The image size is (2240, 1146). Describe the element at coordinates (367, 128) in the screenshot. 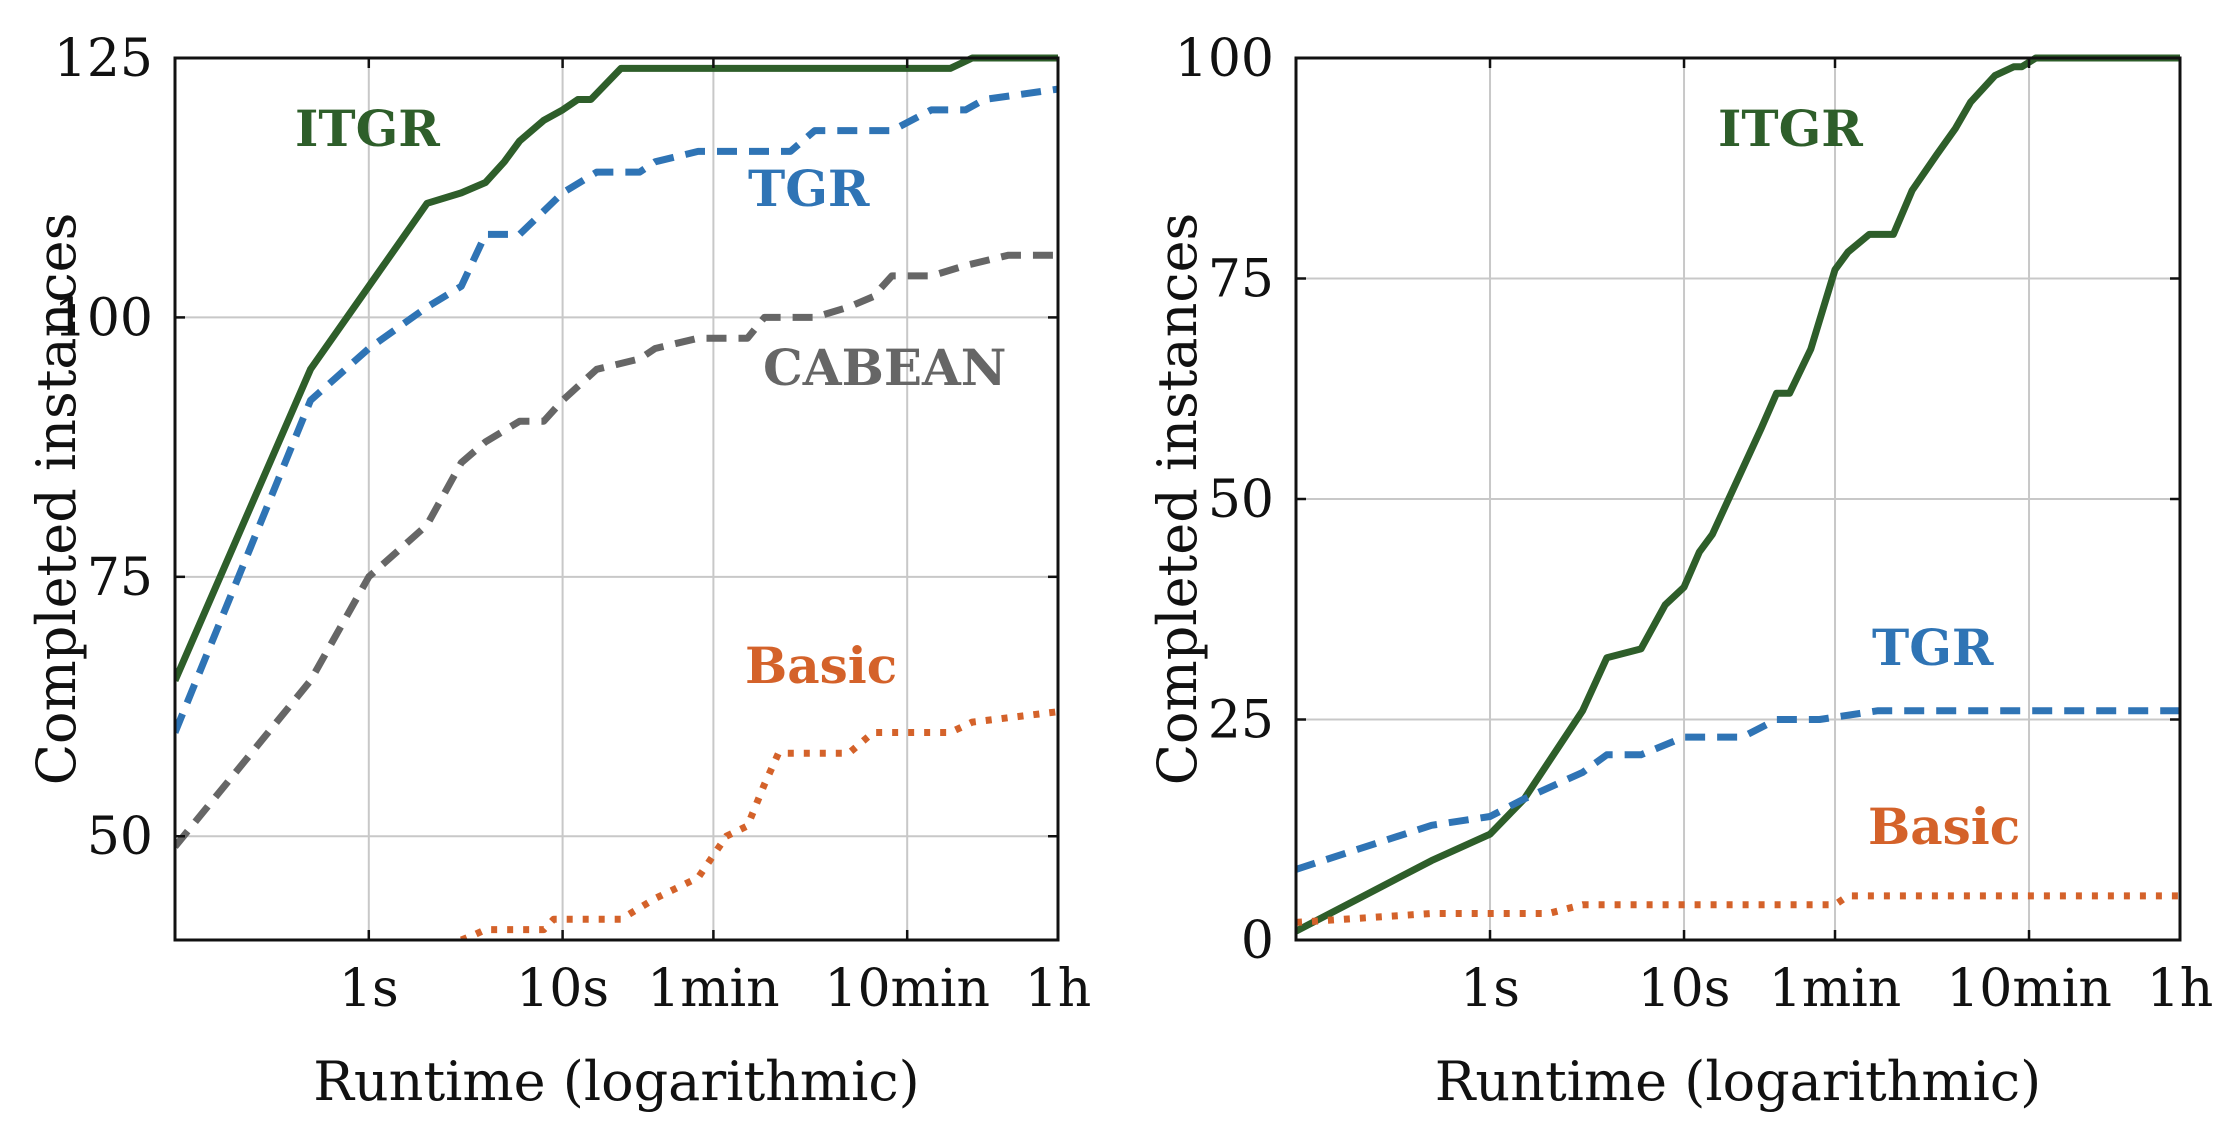

I see `left-label-itgr: ITGR` at that location.